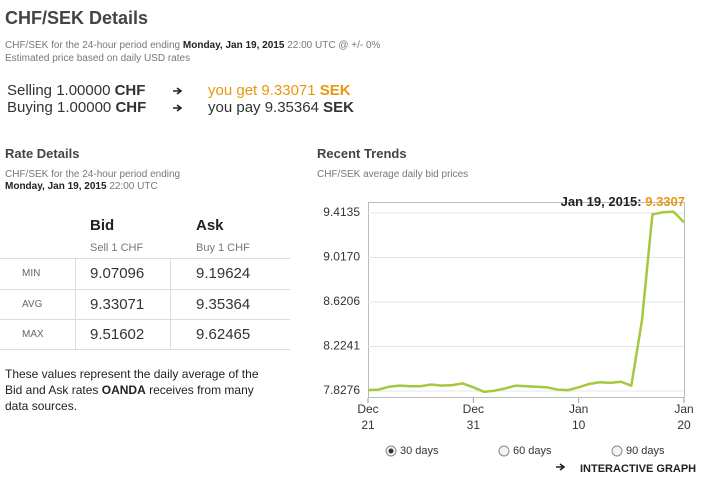 This screenshot has width=707, height=486. What do you see at coordinates (334, 45) in the screenshot?
I see `text: 22:00 UTC @ +/- 0%` at bounding box center [334, 45].